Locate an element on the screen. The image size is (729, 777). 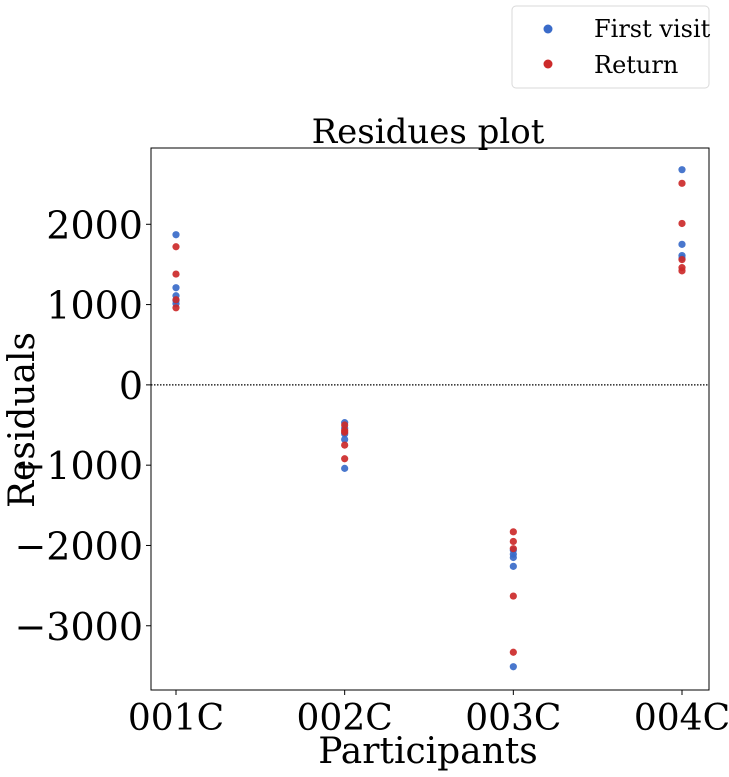
x-tick-label: 003C is located at coordinates (513, 718).